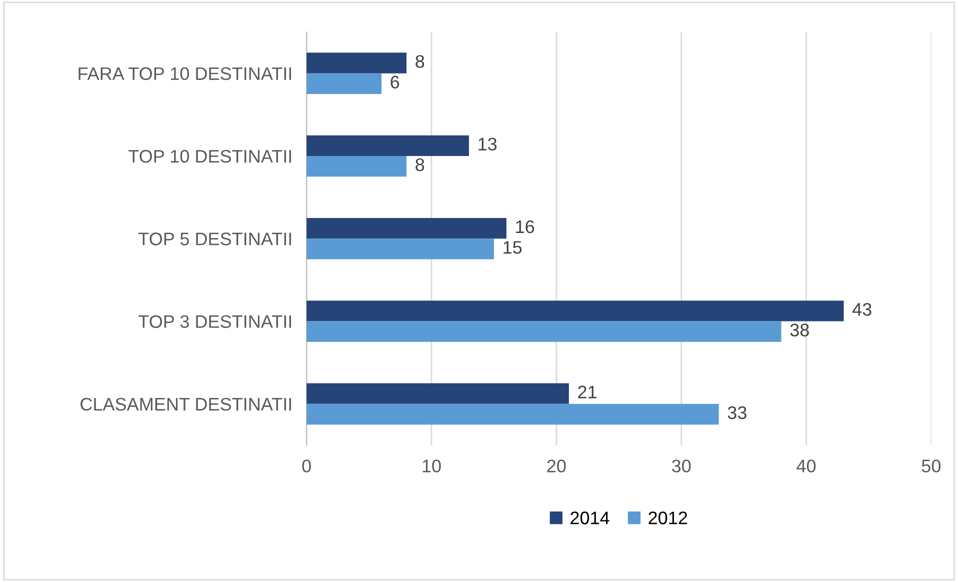 The height and width of the screenshot is (582, 958). What do you see at coordinates (737, 413) in the screenshot?
I see `data-label: 33` at bounding box center [737, 413].